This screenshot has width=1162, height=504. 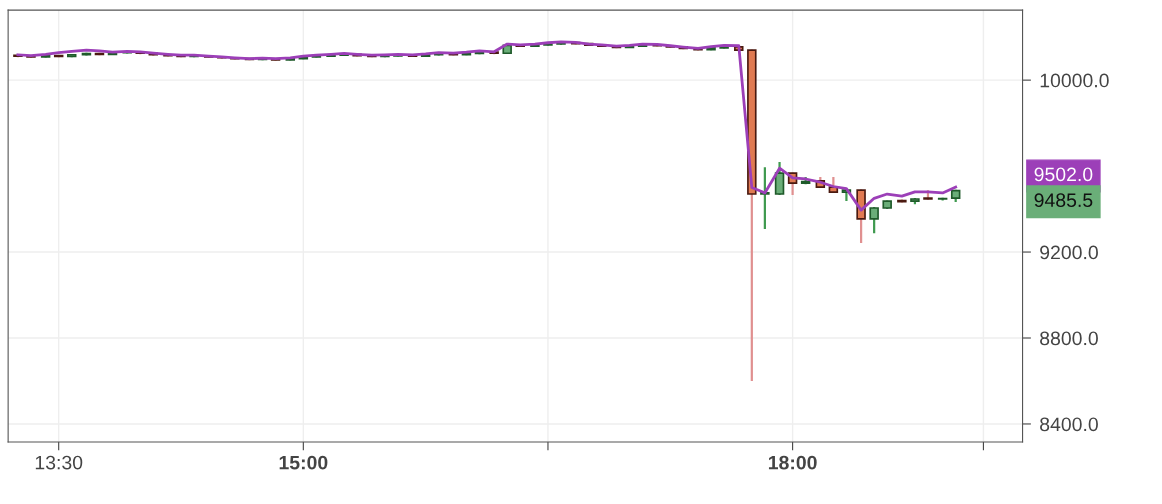 What do you see at coordinates (1069, 338) in the screenshot?
I see `y-tick-label: 8800.0` at bounding box center [1069, 338].